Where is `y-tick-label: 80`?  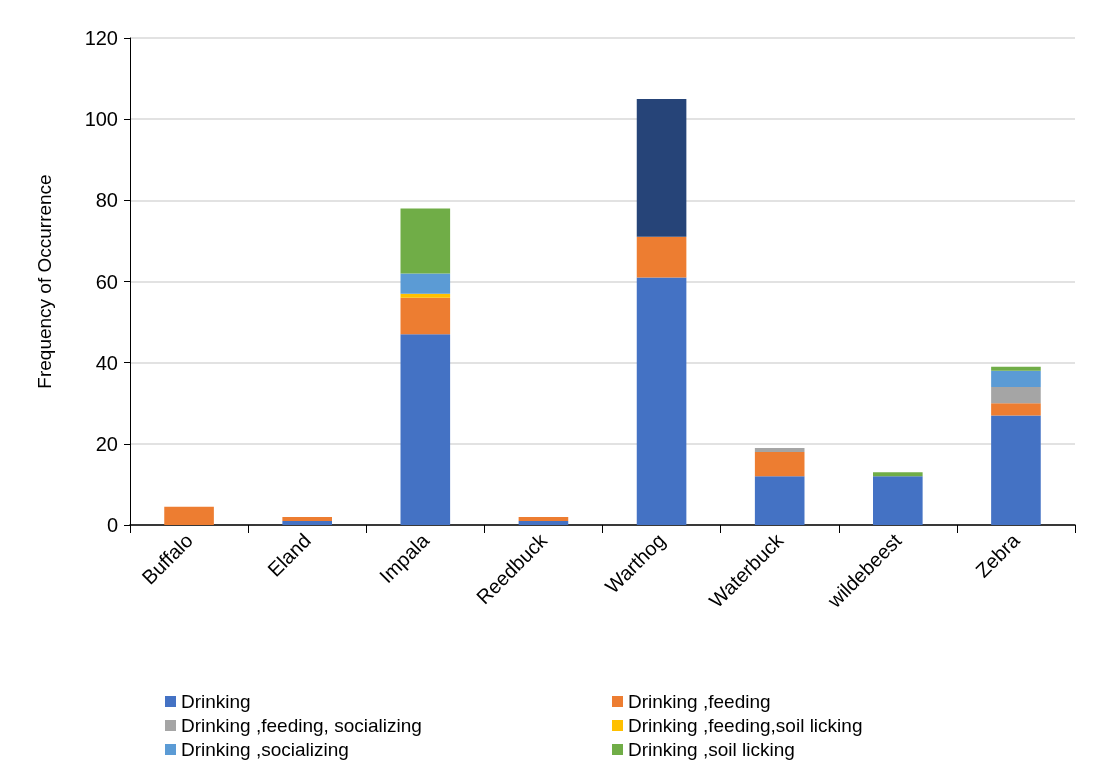
y-tick-label: 80 is located at coordinates (106, 200).